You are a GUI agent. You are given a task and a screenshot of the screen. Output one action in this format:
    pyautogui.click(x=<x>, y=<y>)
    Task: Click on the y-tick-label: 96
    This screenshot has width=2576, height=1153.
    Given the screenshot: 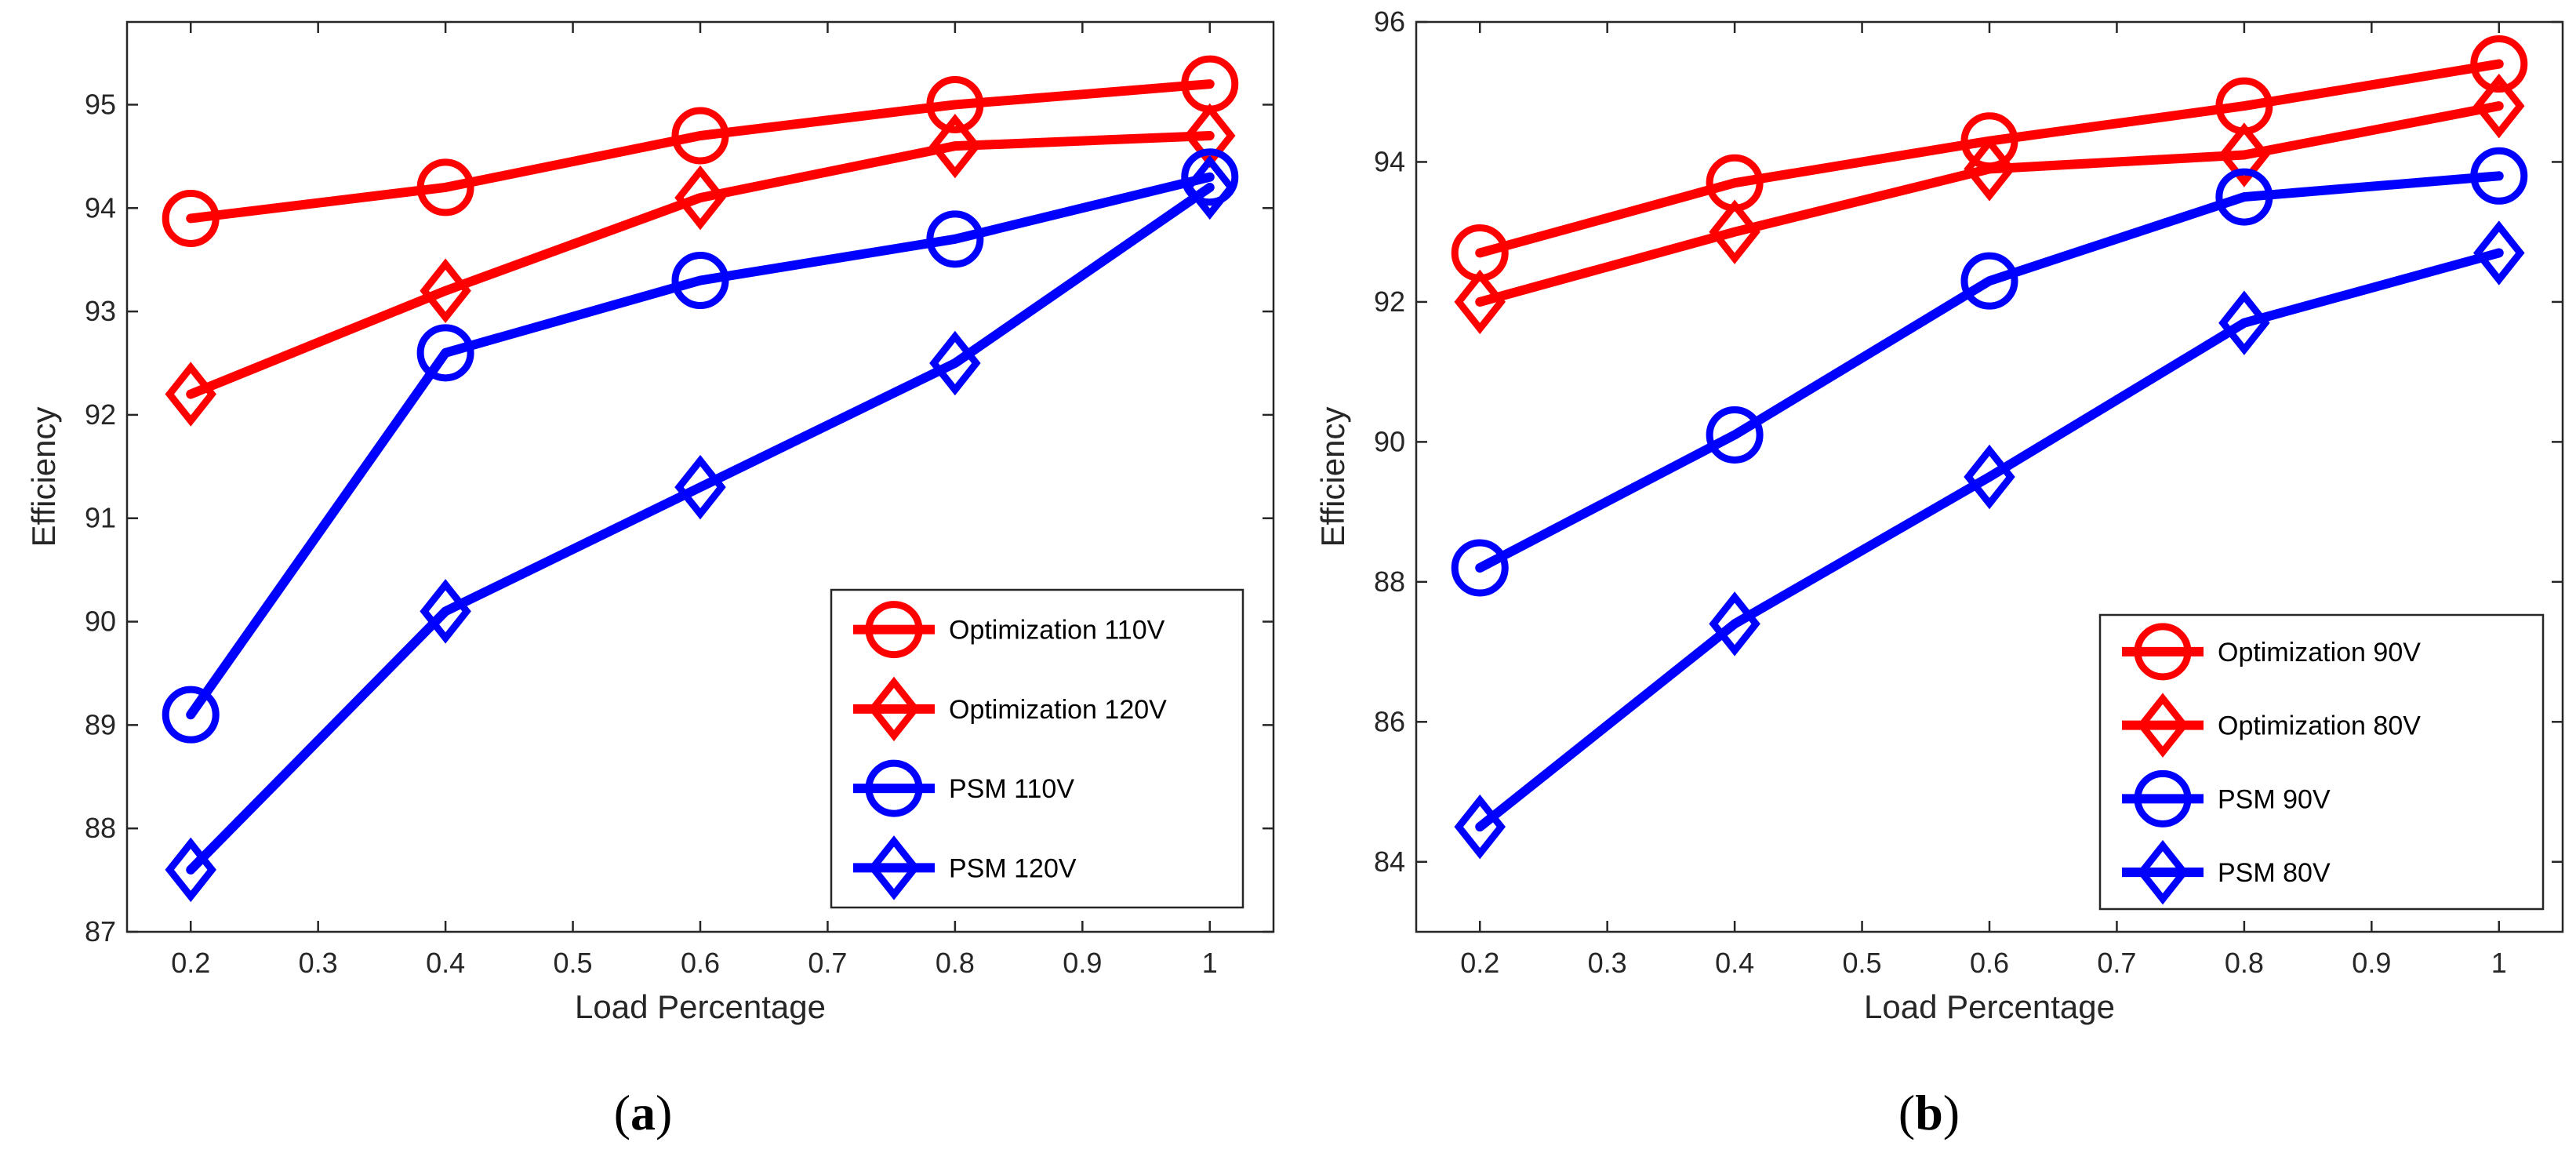 What is the action you would take?
    pyautogui.click(x=1389, y=21)
    